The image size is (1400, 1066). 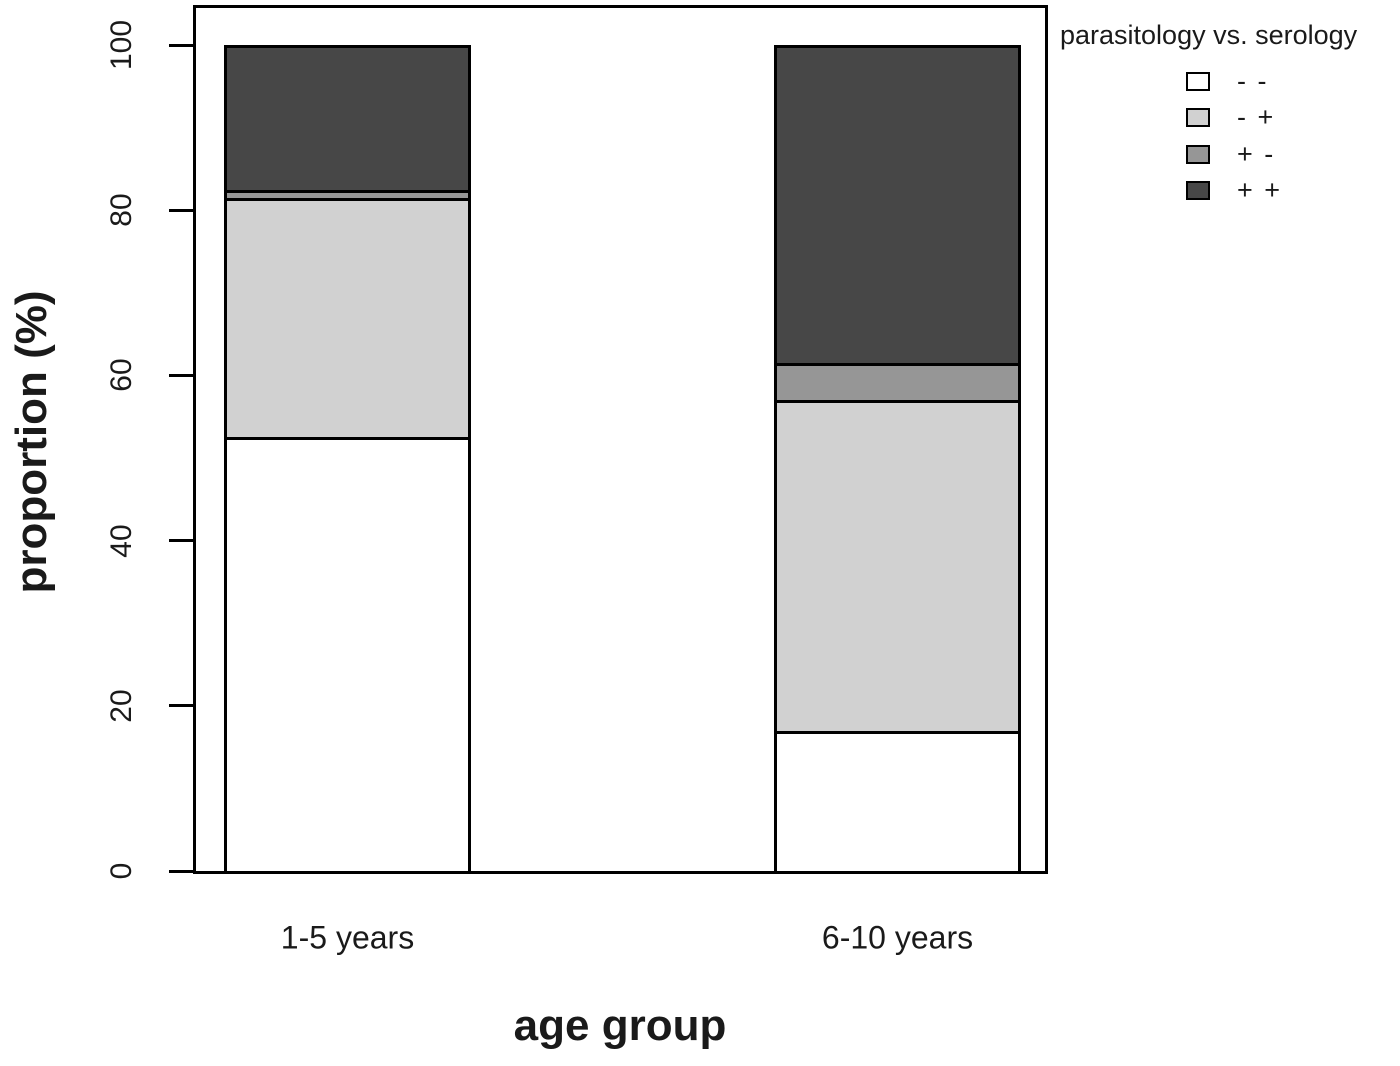 I want to click on y-axis-tick-label: 40, so click(x=121, y=540).